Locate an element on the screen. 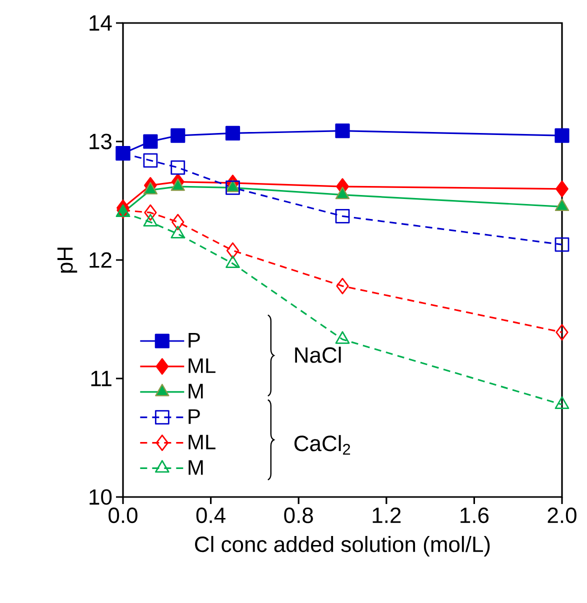  y-tick-label: 13 is located at coordinates (101, 142).